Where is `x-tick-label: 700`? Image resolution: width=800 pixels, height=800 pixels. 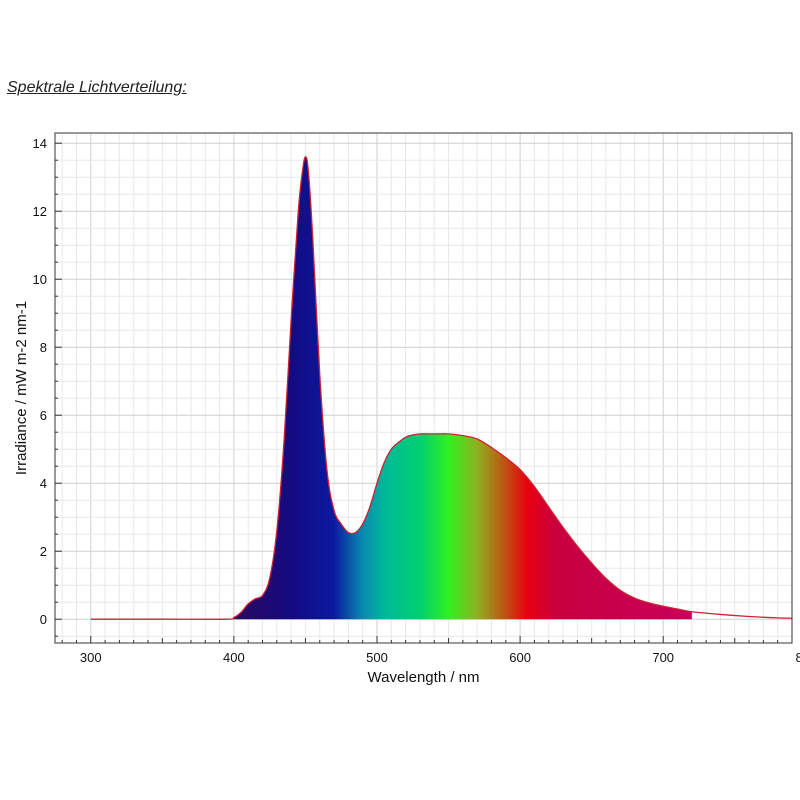 x-tick-label: 700 is located at coordinates (663, 657).